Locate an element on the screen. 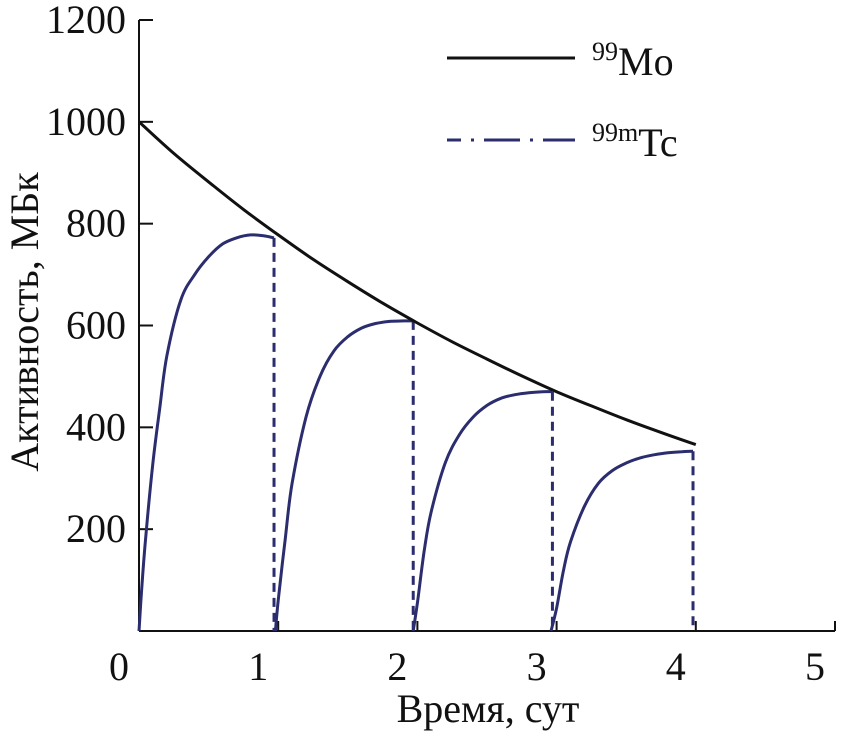  y-tick-label: 1000 is located at coordinates (86, 121).